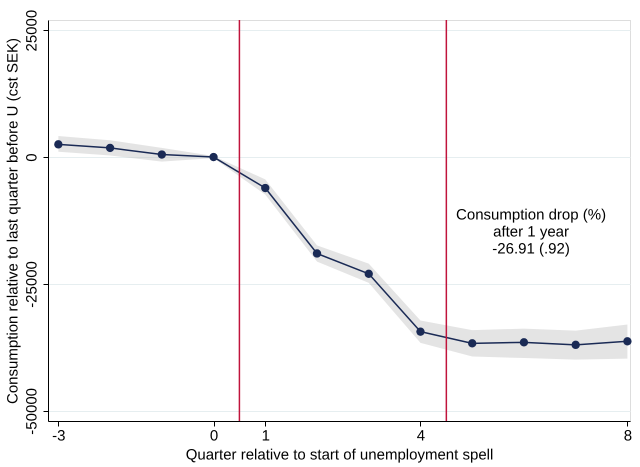  I want to click on x-axis-title: Quarter relative to start of unemployment spell, so click(340, 455).